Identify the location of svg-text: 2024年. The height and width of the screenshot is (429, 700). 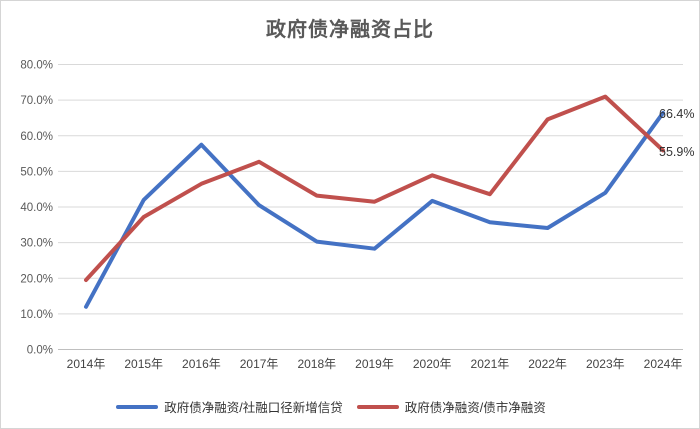
(663, 364).